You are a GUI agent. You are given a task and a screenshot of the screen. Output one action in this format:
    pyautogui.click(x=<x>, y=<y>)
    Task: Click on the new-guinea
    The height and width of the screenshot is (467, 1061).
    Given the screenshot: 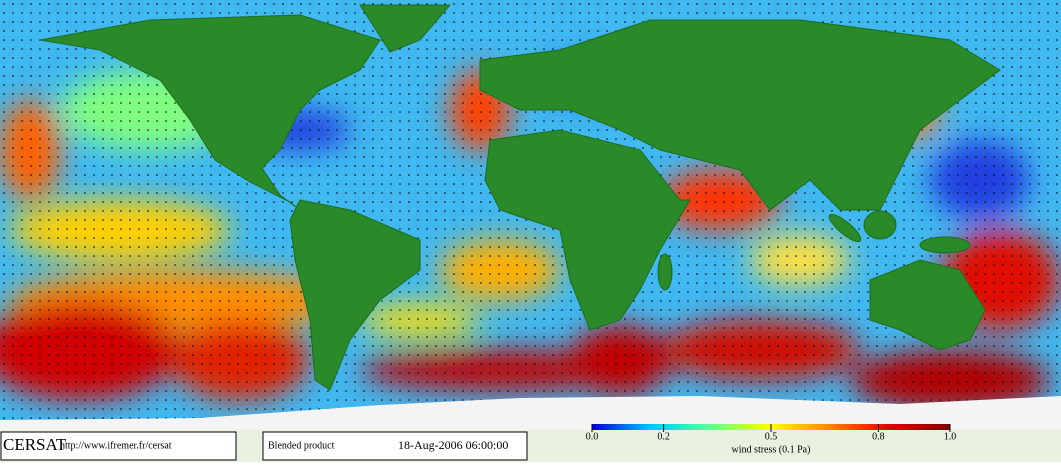 What is the action you would take?
    pyautogui.click(x=945, y=245)
    